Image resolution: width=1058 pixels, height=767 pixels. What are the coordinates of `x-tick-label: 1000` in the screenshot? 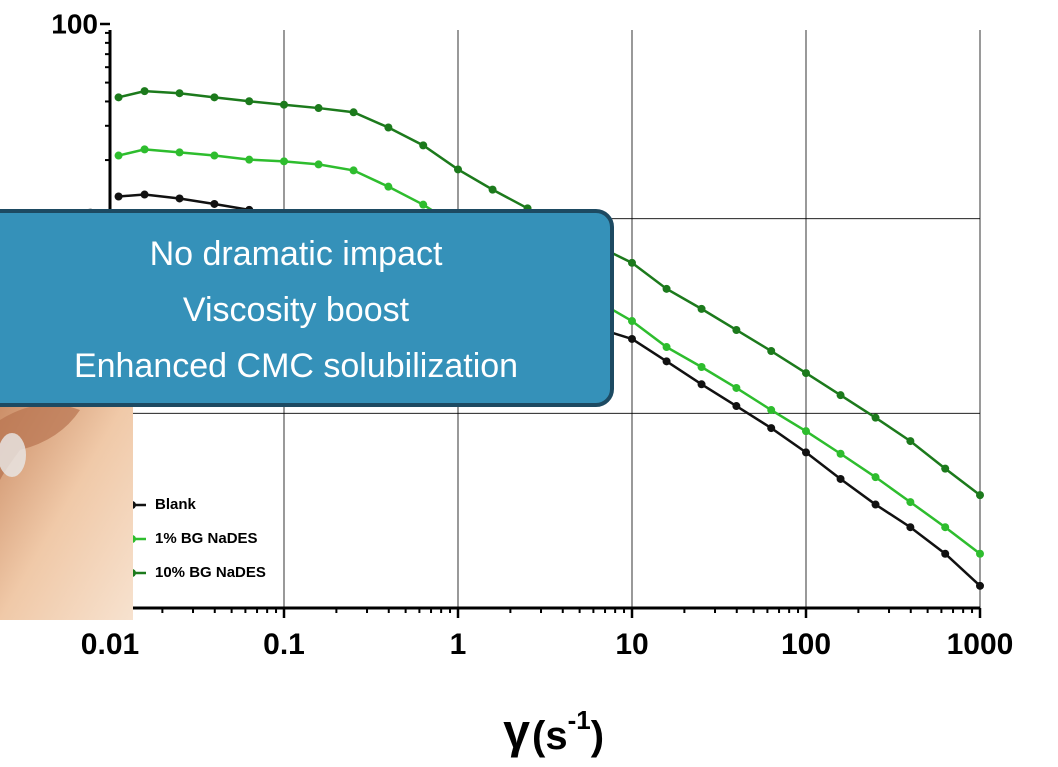 It's located at (980, 644).